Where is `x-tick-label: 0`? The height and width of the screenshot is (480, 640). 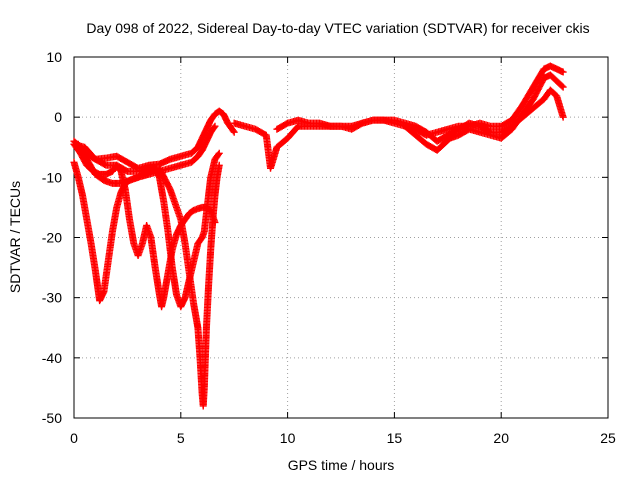
x-tick-label: 0 is located at coordinates (74, 438).